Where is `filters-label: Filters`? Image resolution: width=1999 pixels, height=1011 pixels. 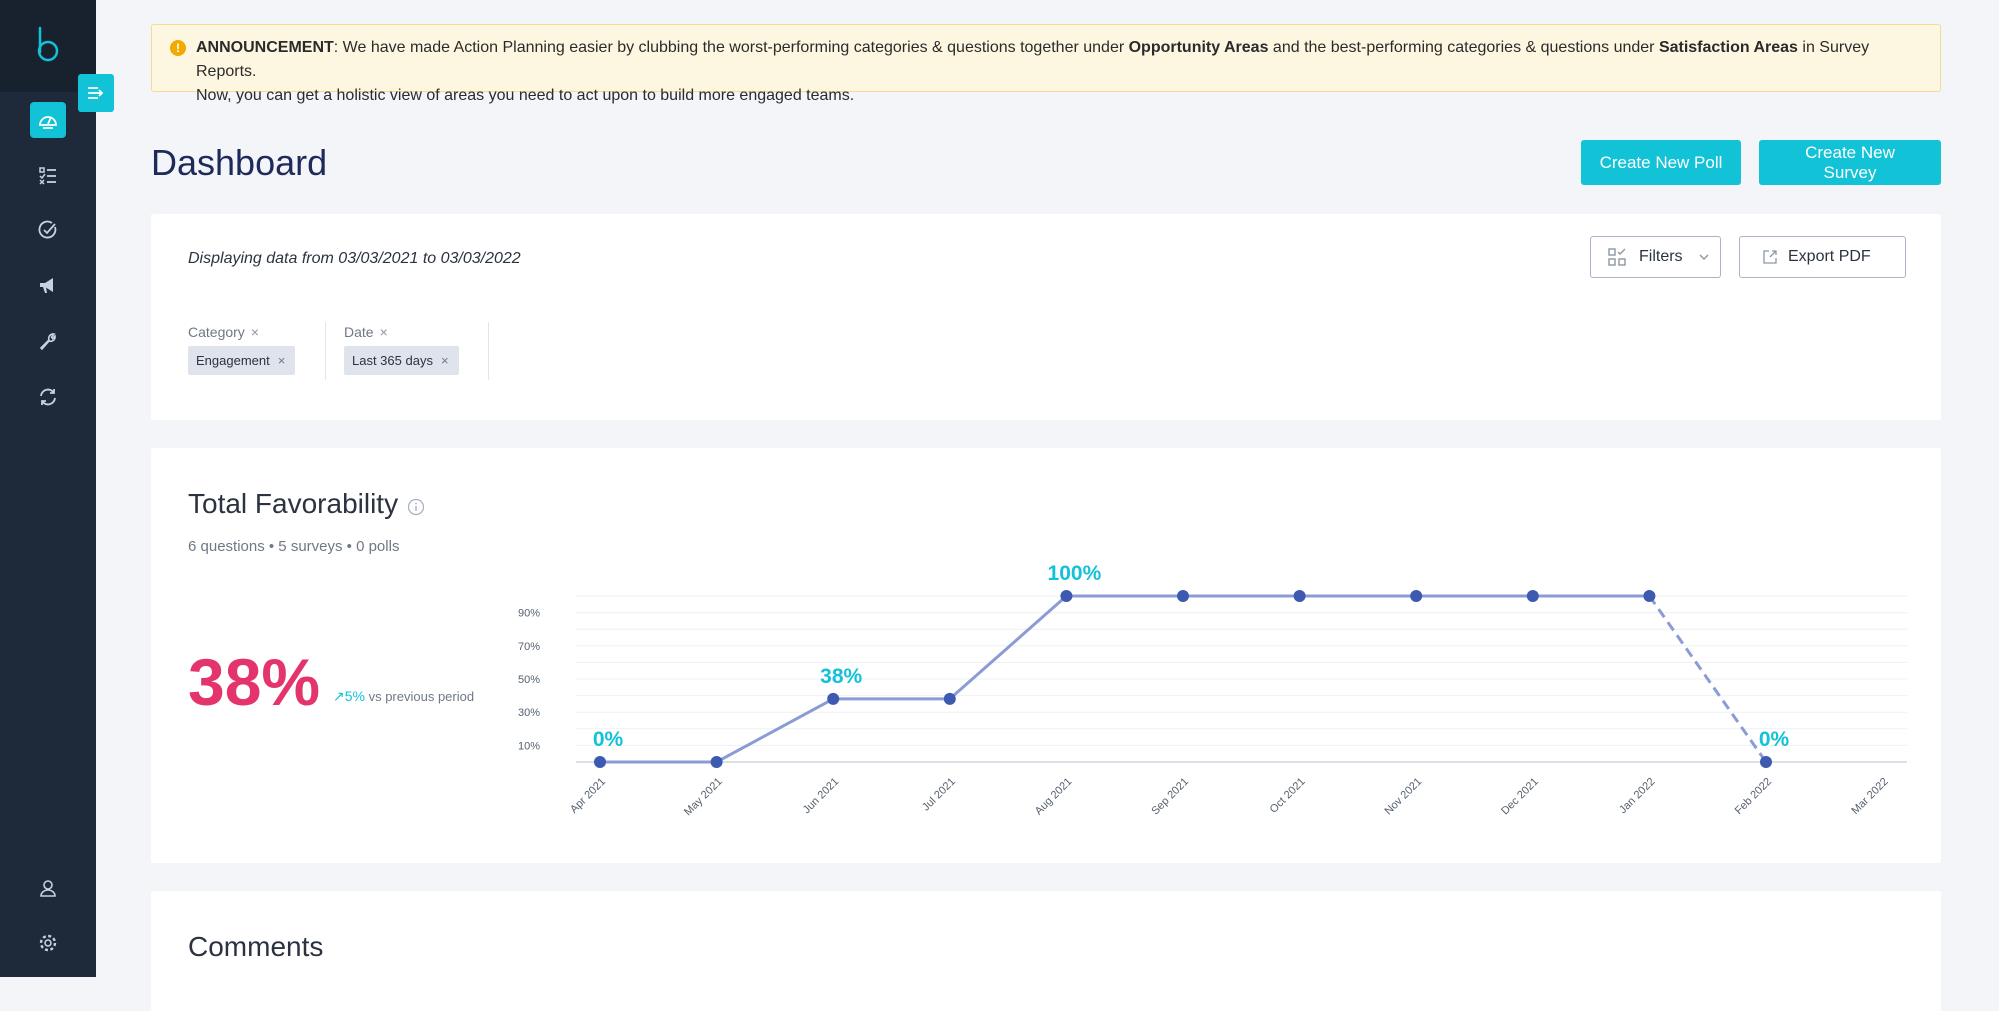
filters-label: Filters is located at coordinates (1661, 256).